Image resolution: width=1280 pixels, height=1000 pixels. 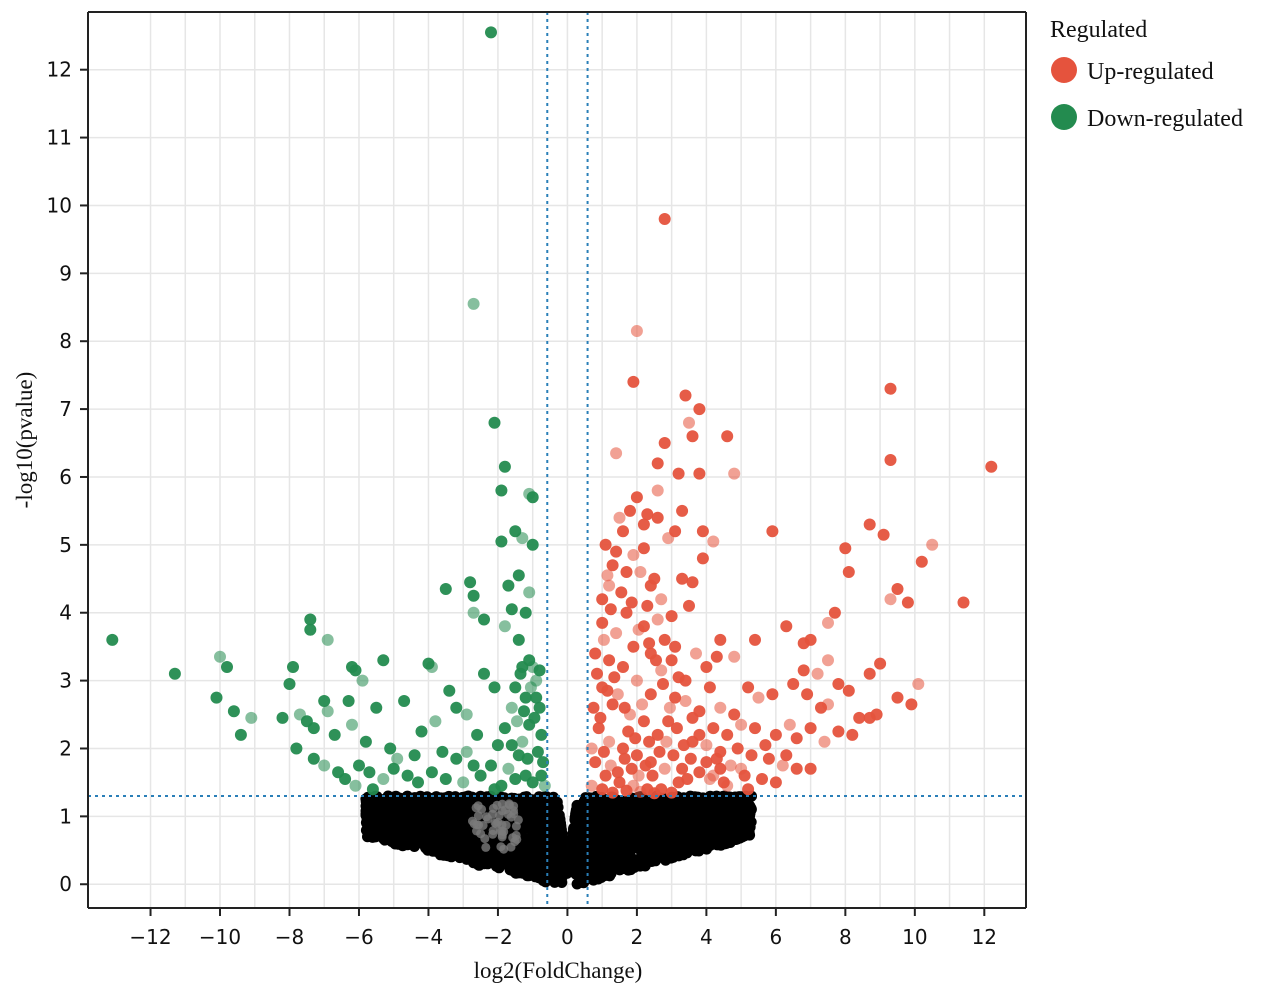 What do you see at coordinates (637, 937) in the screenshot?
I see `x-tick-label: 2` at bounding box center [637, 937].